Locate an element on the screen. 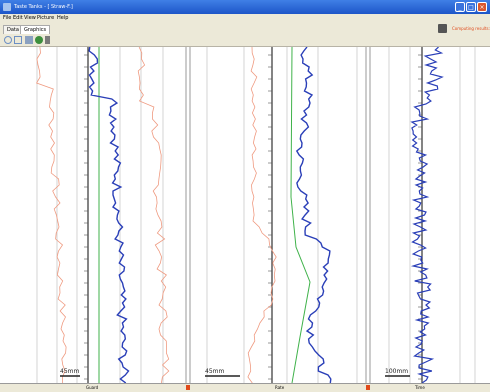 This screenshot has width=490, height=392. track-label-2: Rate is located at coordinates (280, 387).